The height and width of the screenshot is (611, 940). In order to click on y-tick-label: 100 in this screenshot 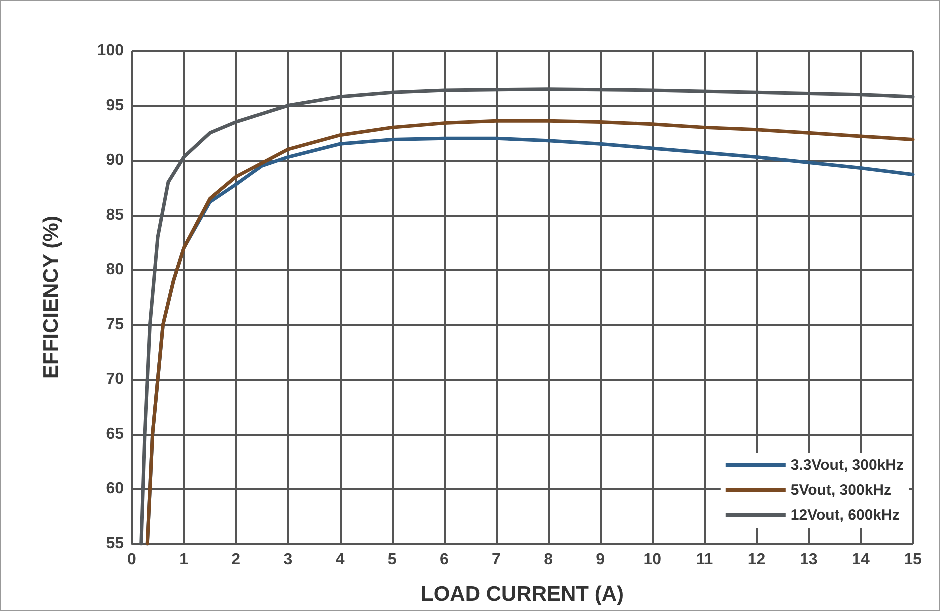, I will do `click(110, 51)`.